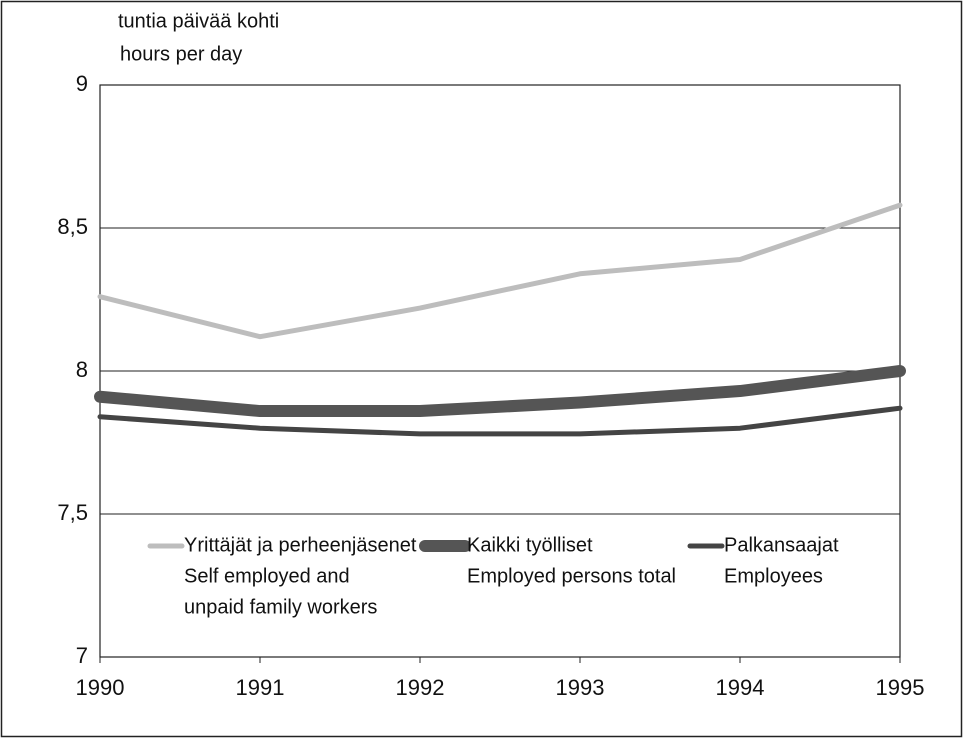 The height and width of the screenshot is (739, 964). I want to click on x-tick-label: 1993, so click(580, 687).